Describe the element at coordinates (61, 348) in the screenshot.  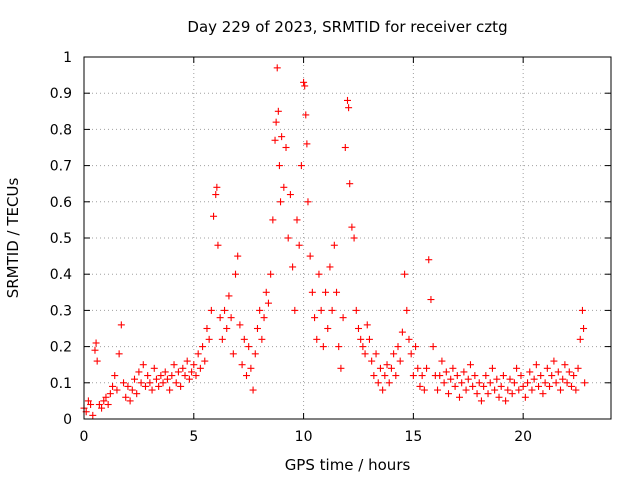
I see `y-tick-label: 0.2` at that location.